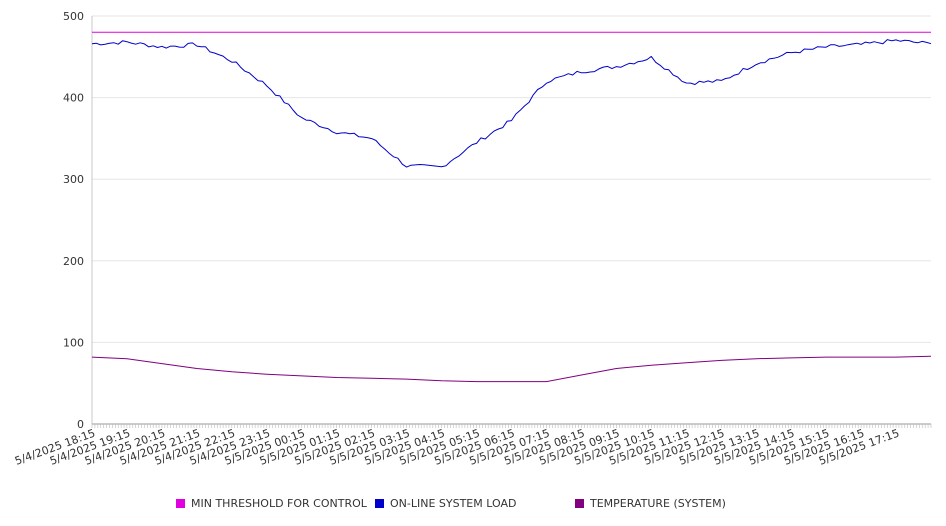 The image size is (946, 526). I want to click on legend-item-system-load: ON-LINE SYSTEM LOAD, so click(445, 503).